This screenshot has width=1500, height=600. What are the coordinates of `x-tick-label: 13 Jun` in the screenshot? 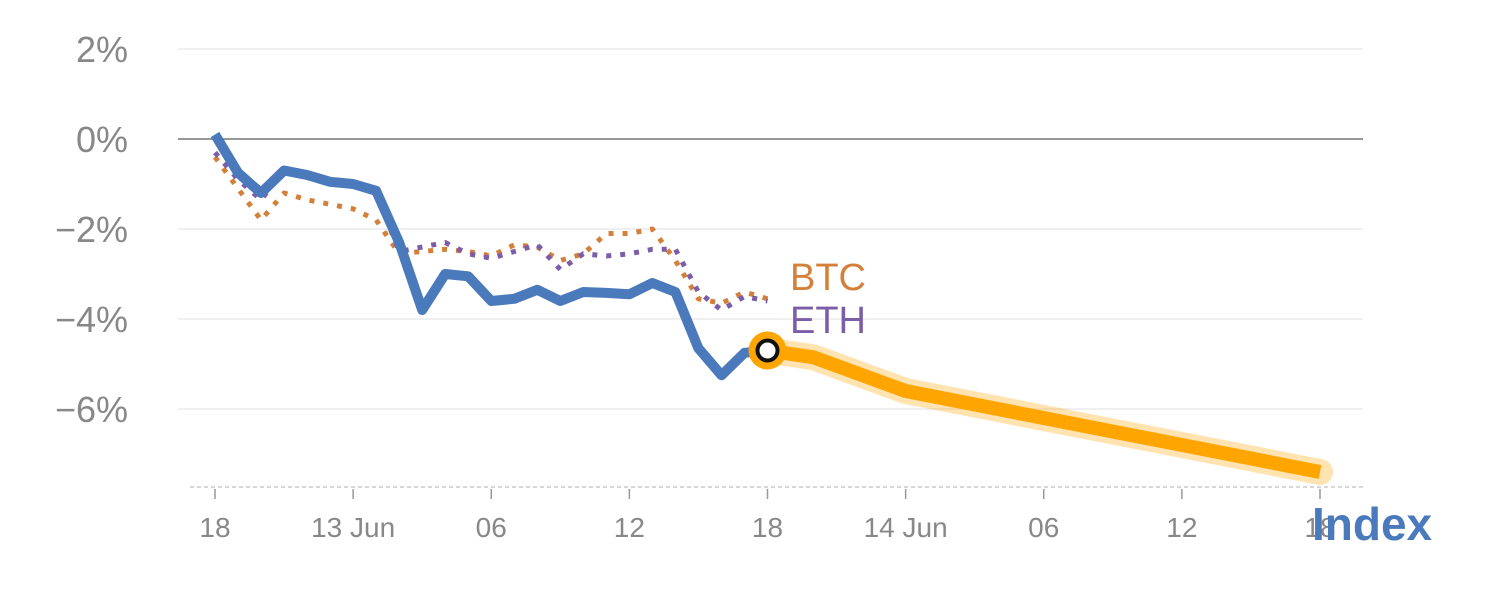 It's located at (353, 527).